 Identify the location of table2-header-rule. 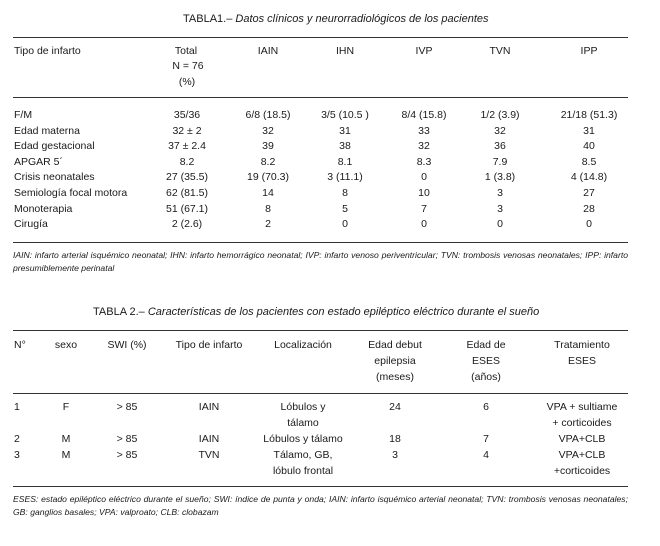
(320, 393).